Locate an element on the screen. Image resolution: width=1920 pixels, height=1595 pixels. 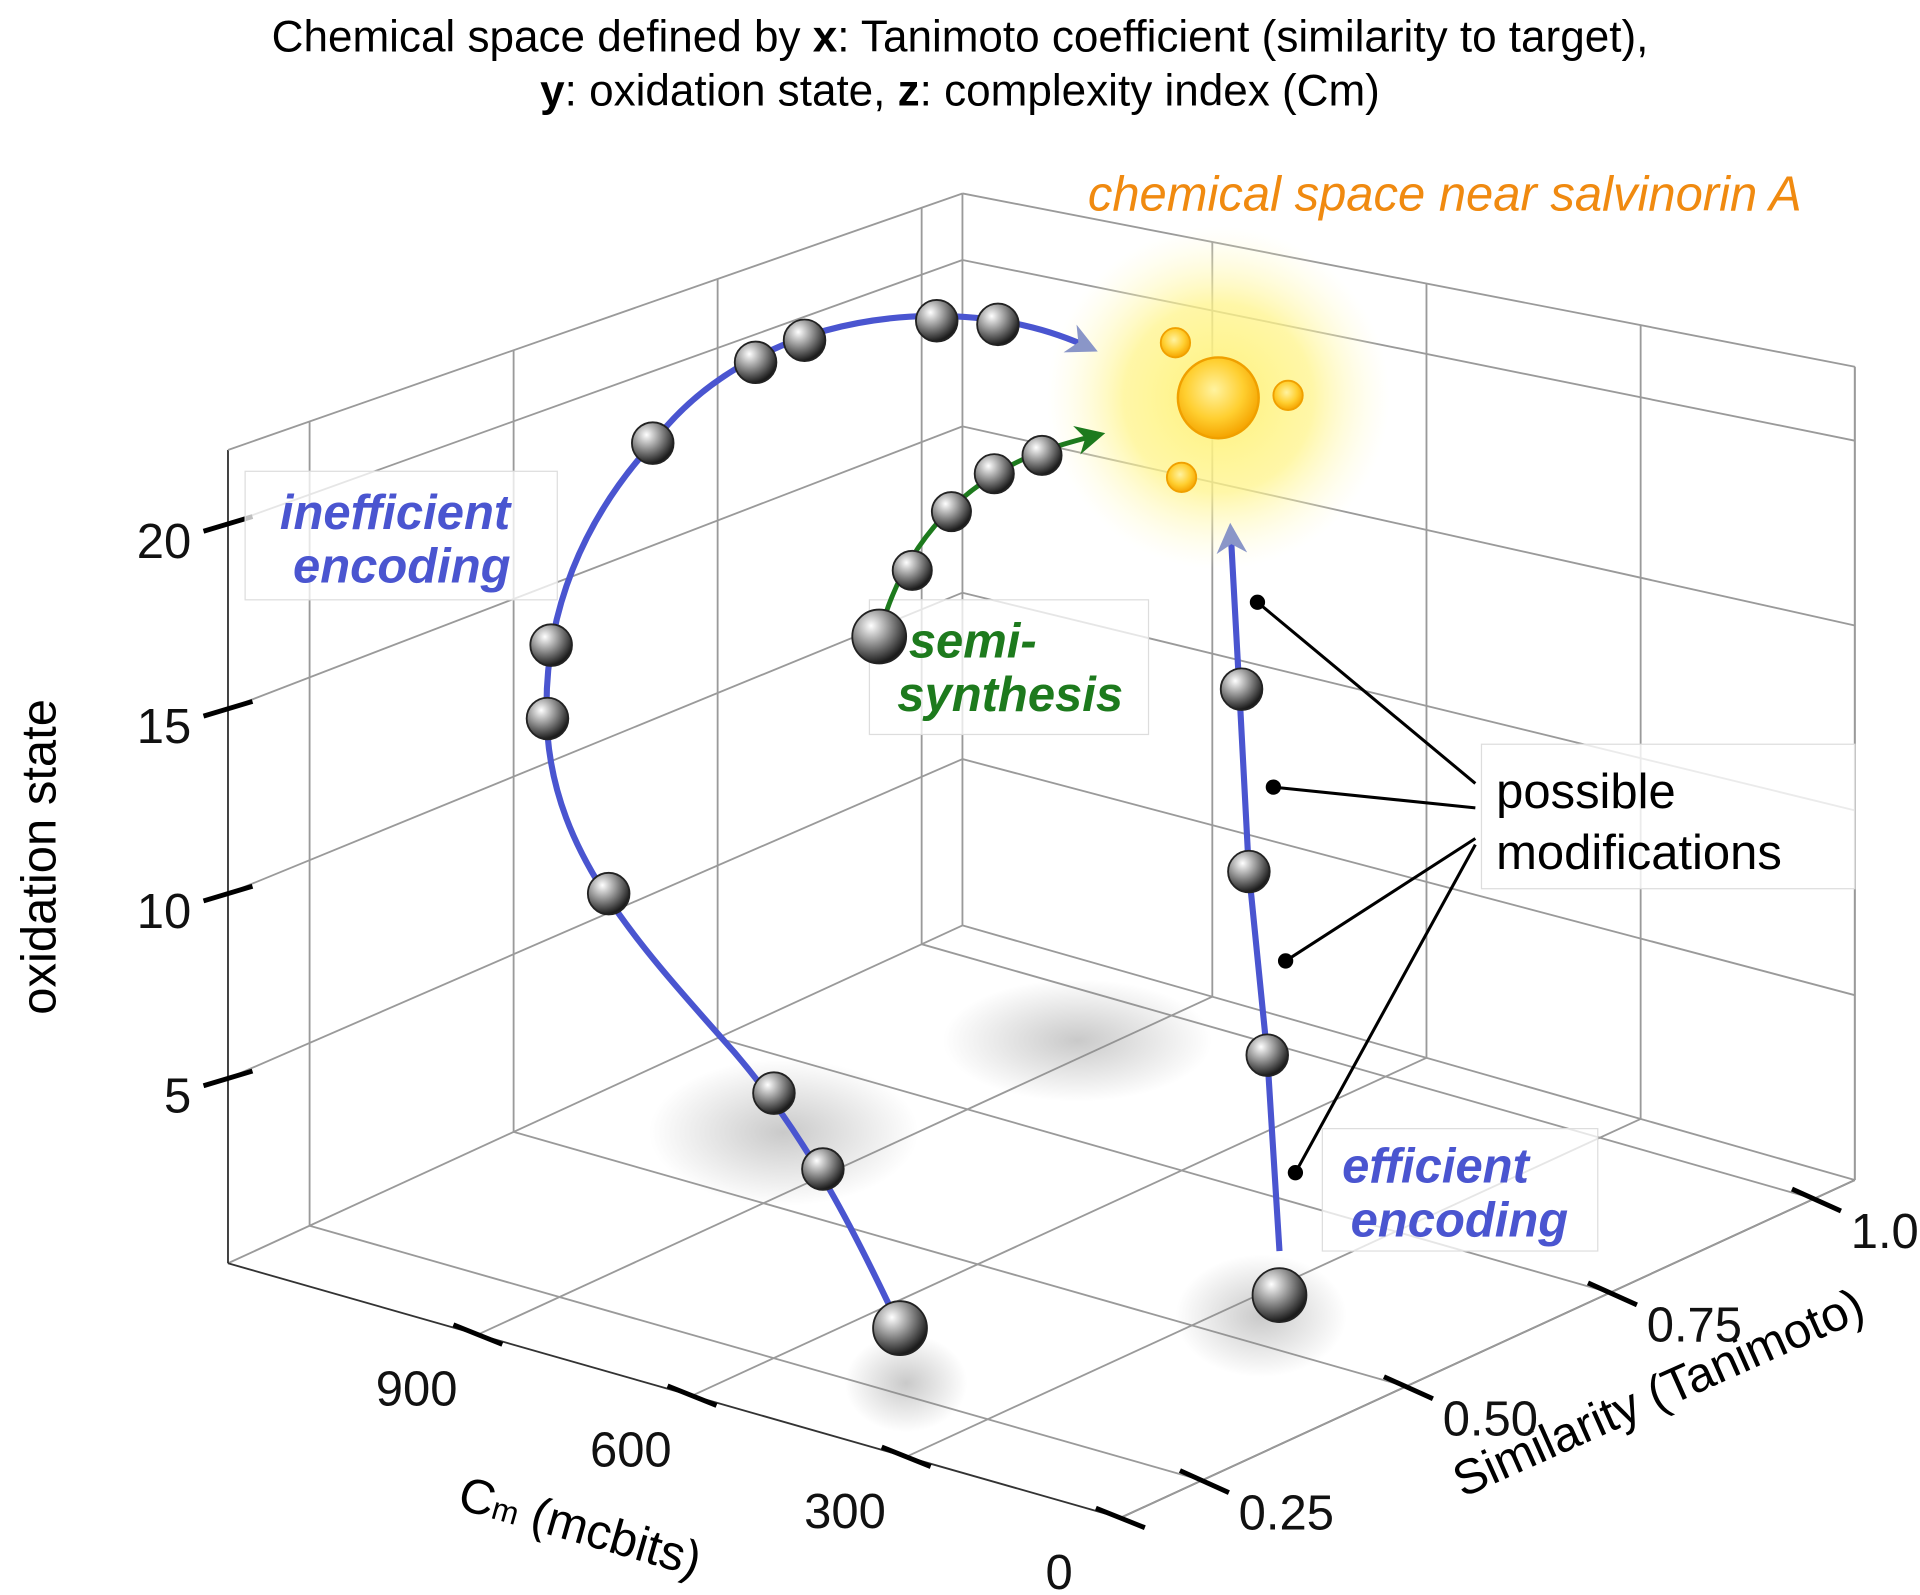
y-tick-label: 5 is located at coordinates (177, 1097).